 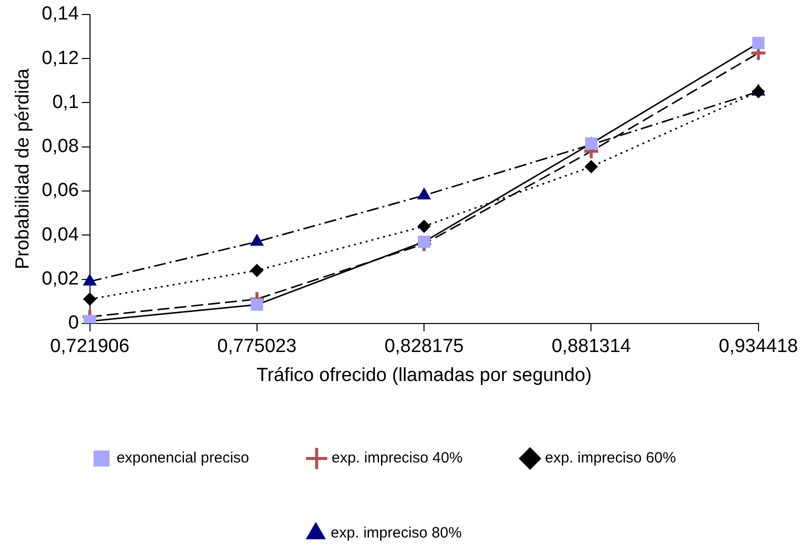 I want to click on x-tick-label: 0,881314, so click(x=592, y=347).